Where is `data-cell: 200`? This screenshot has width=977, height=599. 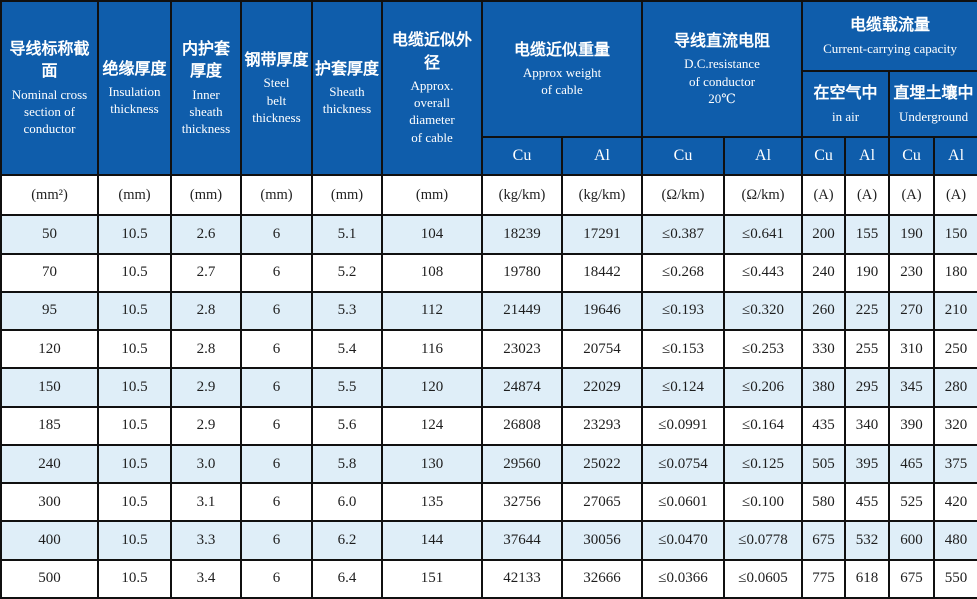
data-cell: 200 is located at coordinates (824, 234).